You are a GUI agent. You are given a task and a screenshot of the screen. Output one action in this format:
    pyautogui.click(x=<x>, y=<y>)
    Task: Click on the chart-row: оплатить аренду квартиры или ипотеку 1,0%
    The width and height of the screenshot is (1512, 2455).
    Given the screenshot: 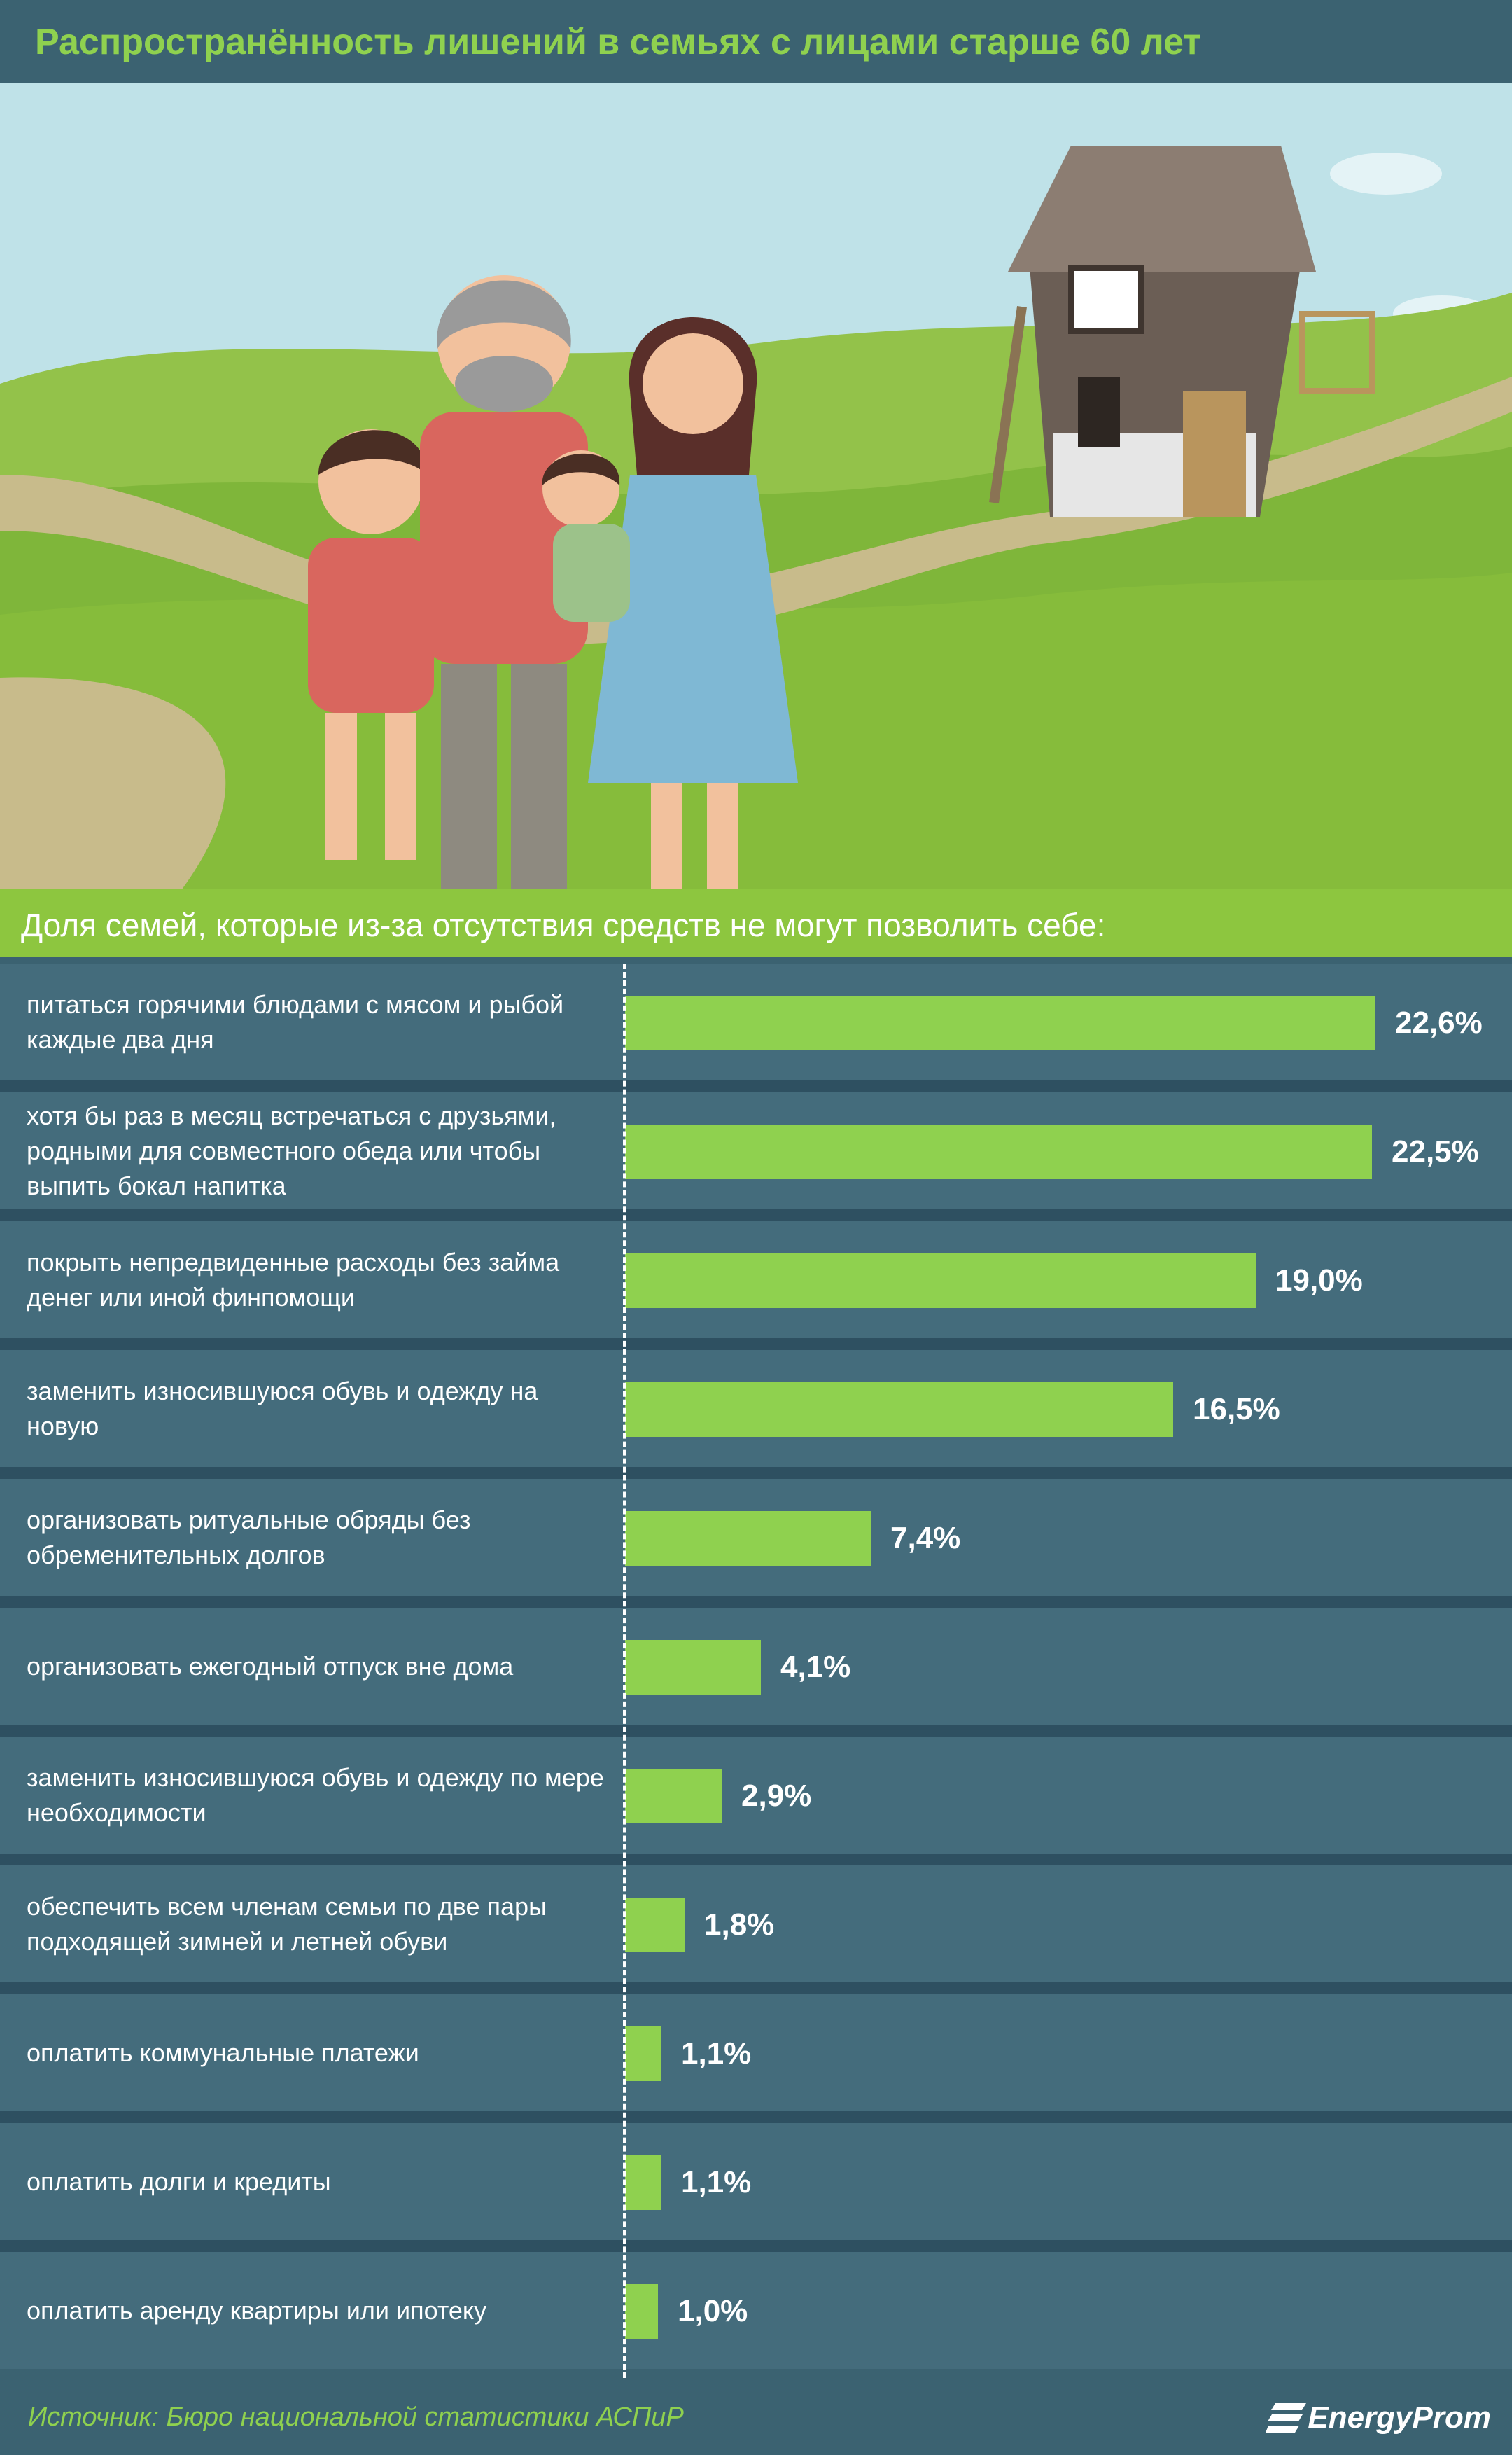 What is the action you would take?
    pyautogui.click(x=756, y=2310)
    